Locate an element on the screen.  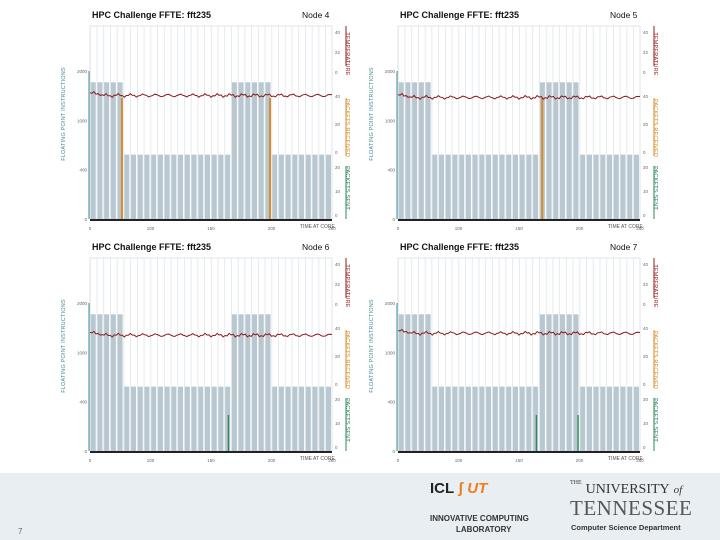
time-axis-label: TIME AT CORE is located at coordinates (625, 227).